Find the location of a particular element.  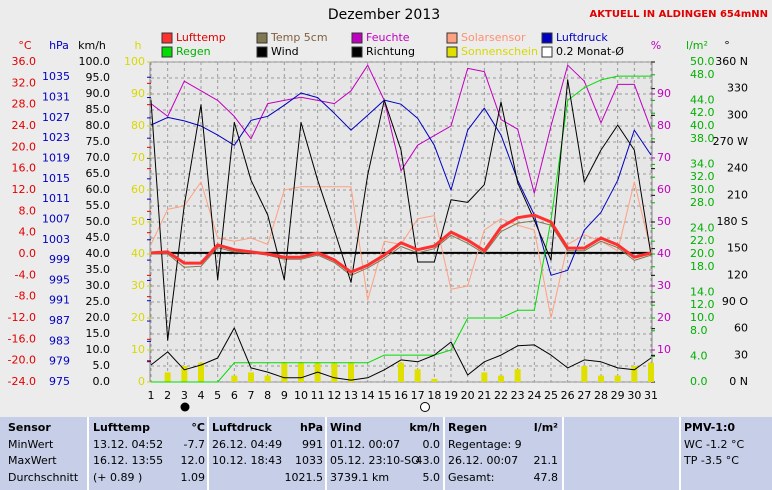

y-tick-label: 12.0 is located at coordinates (24, 189).